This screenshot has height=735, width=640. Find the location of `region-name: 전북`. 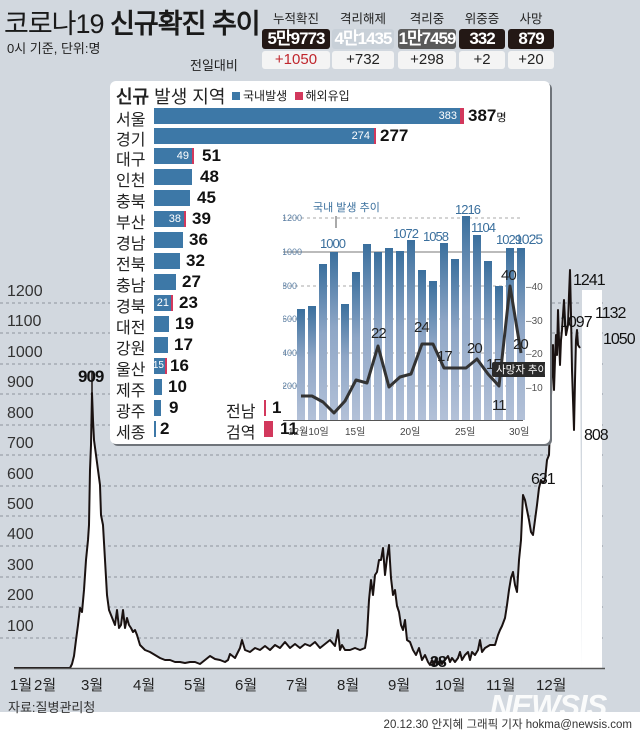

region-name: 전북 is located at coordinates (131, 265).